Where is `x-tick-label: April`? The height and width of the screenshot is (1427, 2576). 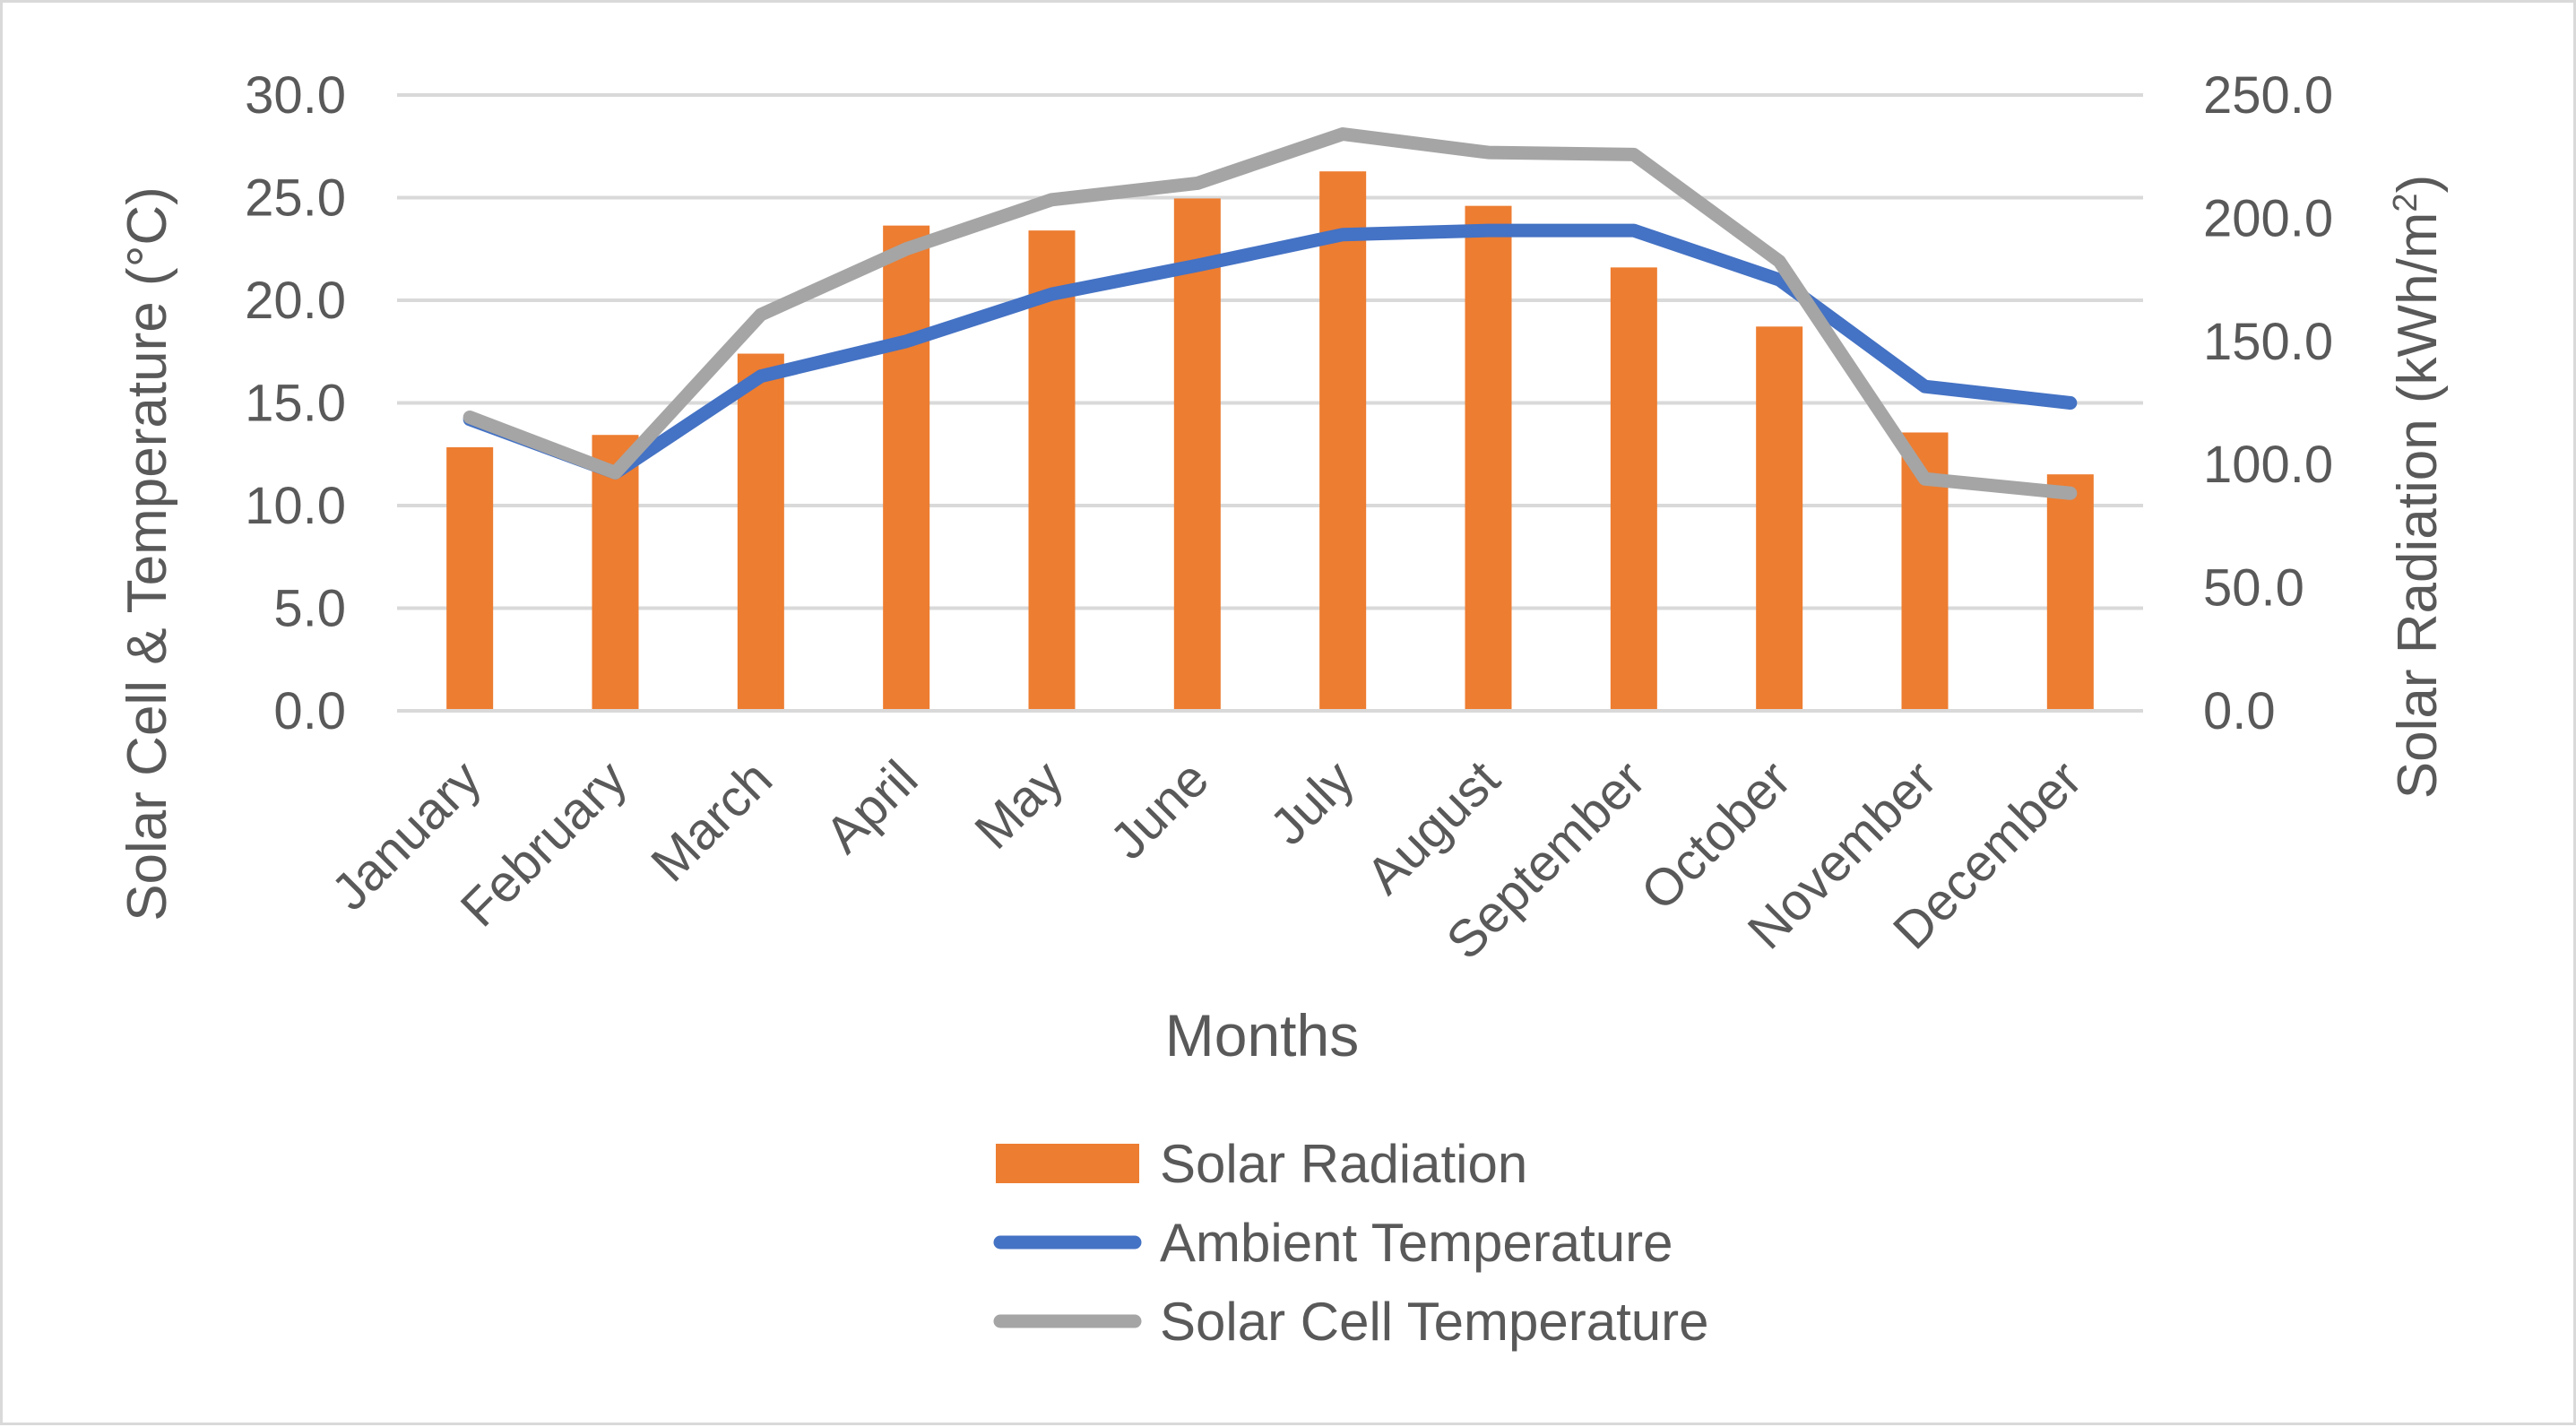
x-tick-label: April is located at coordinates (871, 806).